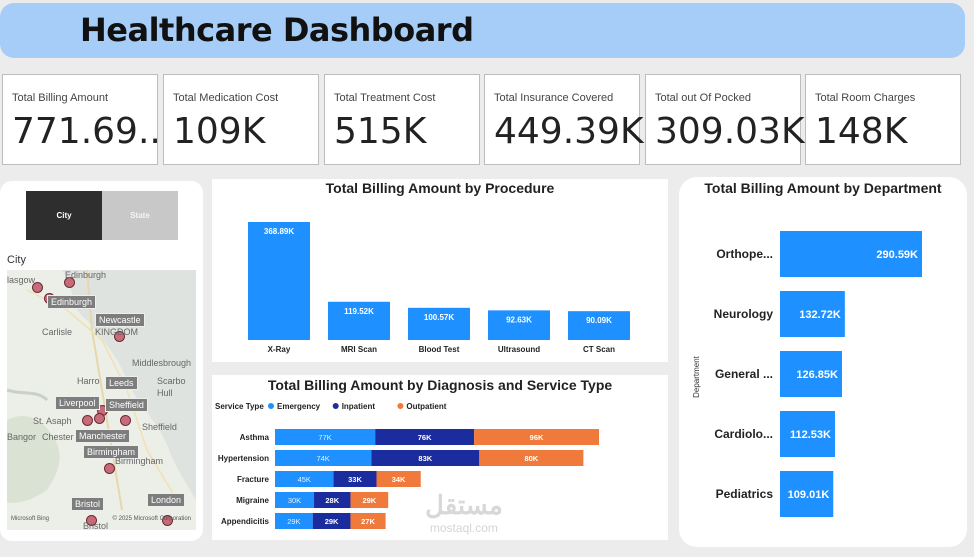 This screenshot has height=557, width=974. I want to click on watermark-site: mostaql.com, so click(463, 528).